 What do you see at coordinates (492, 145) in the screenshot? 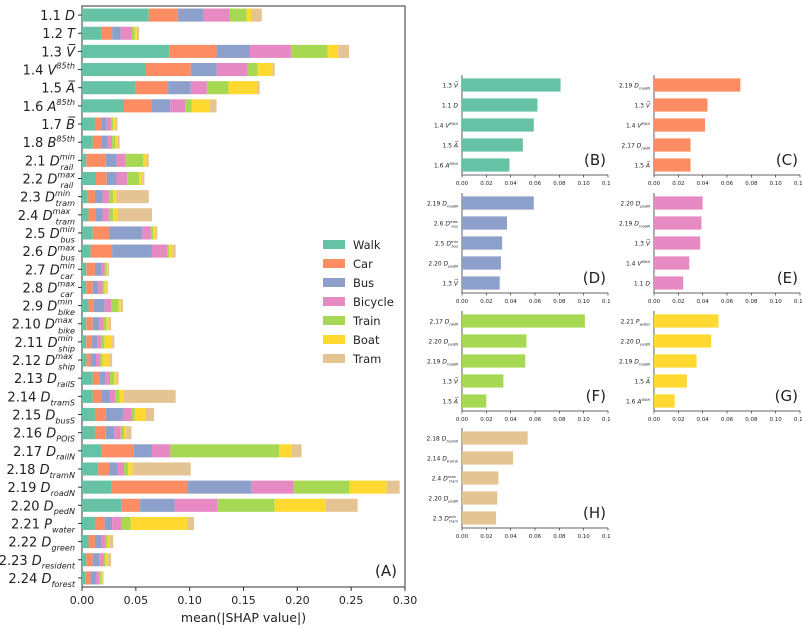
I see `mini-bar-1.5` at bounding box center [492, 145].